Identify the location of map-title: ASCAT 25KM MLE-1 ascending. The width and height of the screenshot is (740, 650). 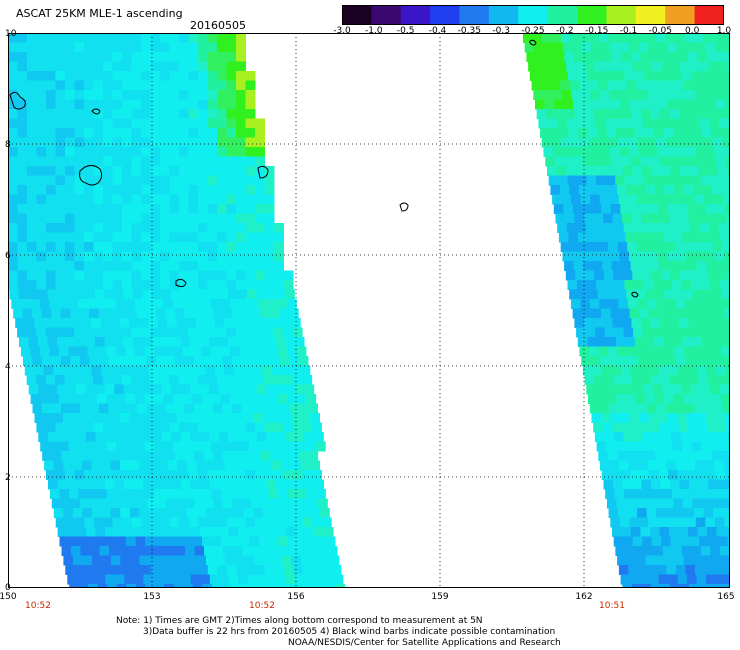
(99, 13).